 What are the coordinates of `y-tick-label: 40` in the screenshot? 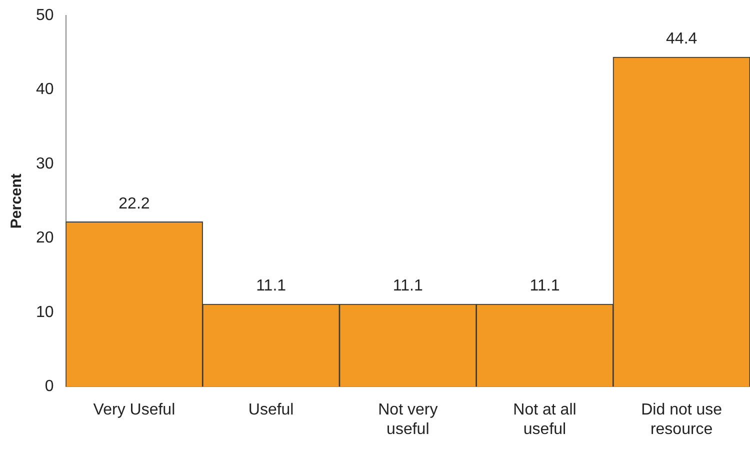 It's located at (45, 89).